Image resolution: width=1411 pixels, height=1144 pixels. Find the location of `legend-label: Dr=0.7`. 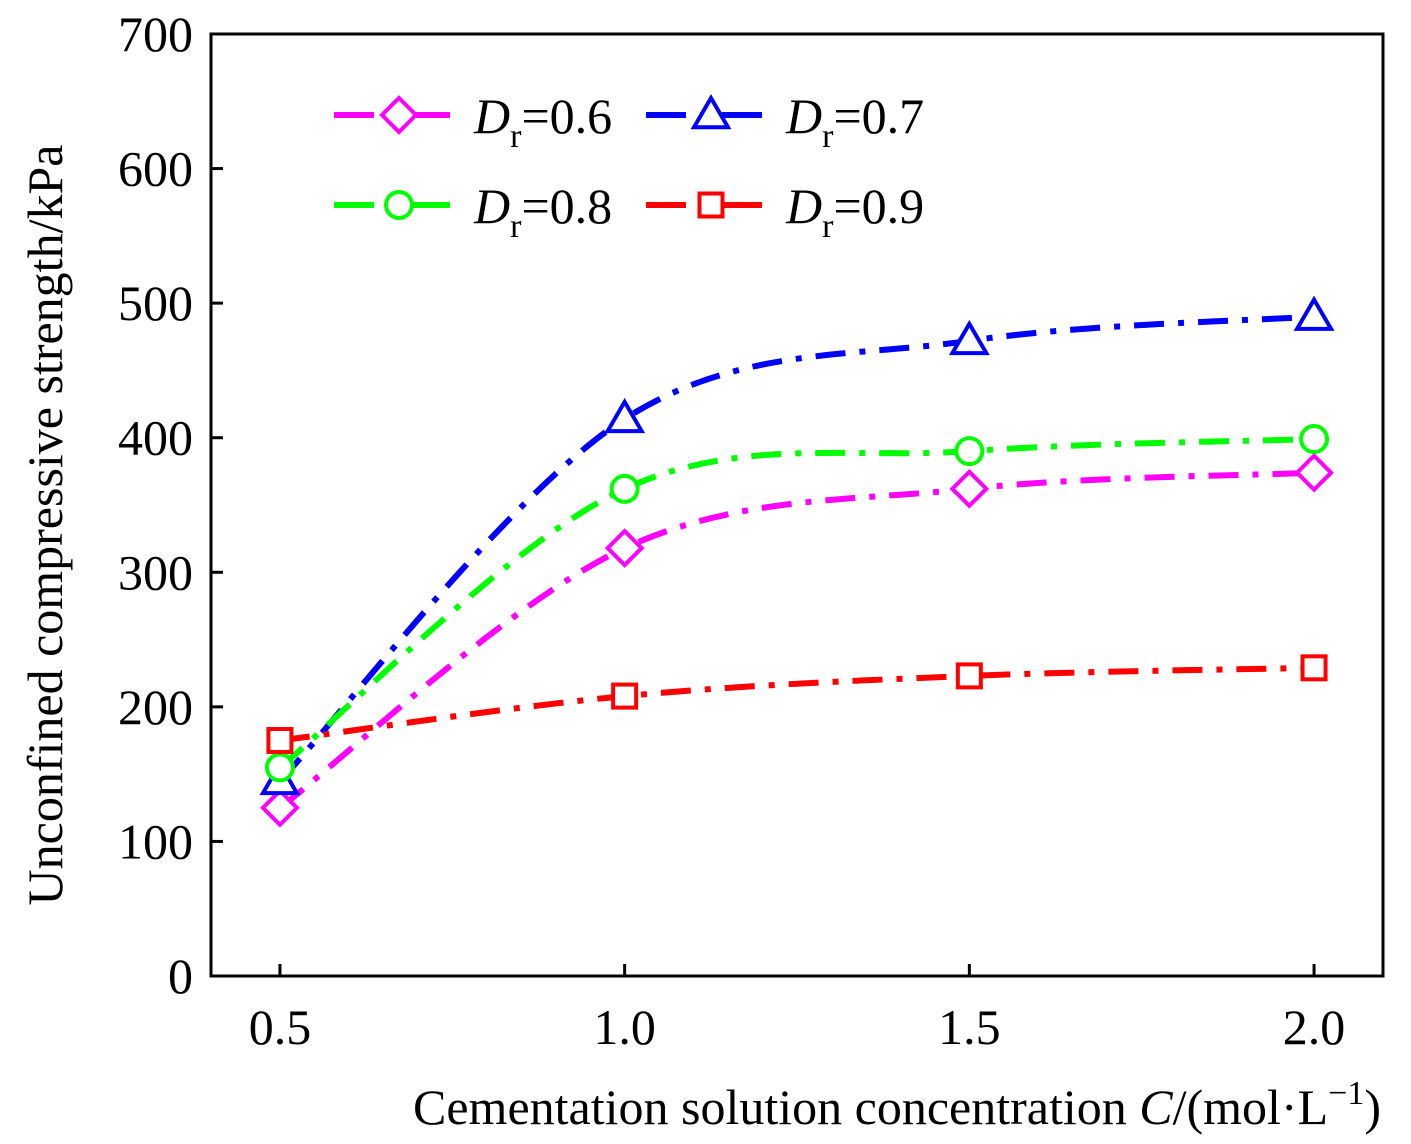

legend-label: Dr=0.7 is located at coordinates (854, 121).